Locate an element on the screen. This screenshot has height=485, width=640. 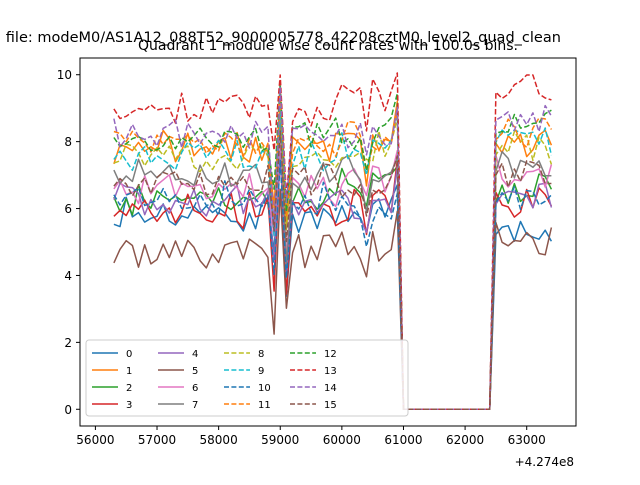
legend-label-11: 11 is located at coordinates (264, 405).